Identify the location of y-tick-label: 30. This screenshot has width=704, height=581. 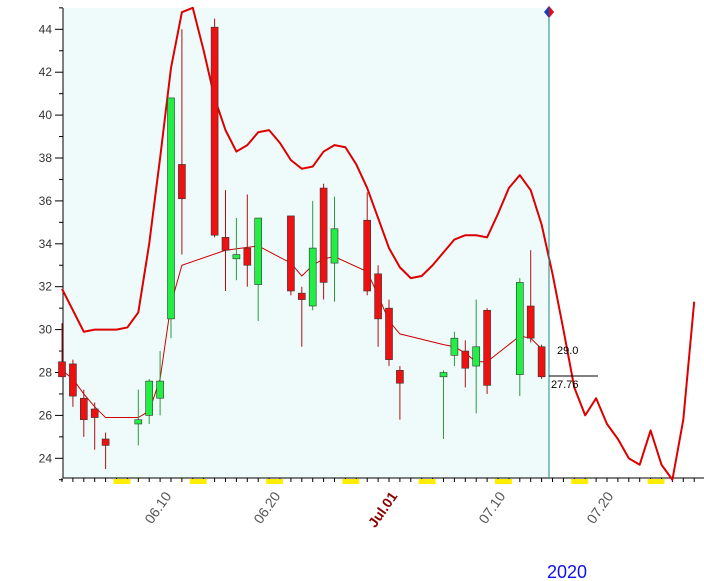
(46, 330).